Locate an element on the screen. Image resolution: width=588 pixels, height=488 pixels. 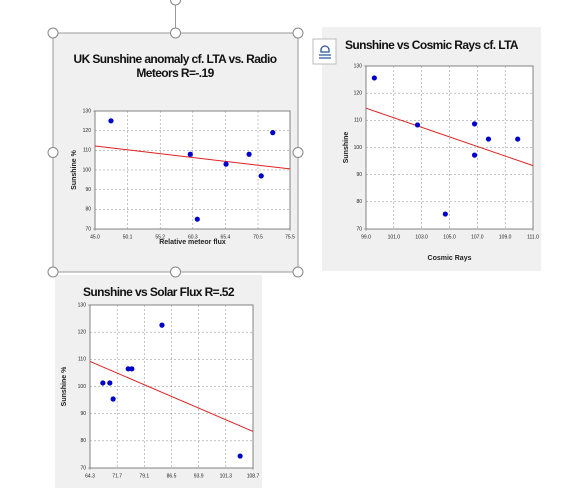
x-tick-label: 86.5 is located at coordinates (172, 476).